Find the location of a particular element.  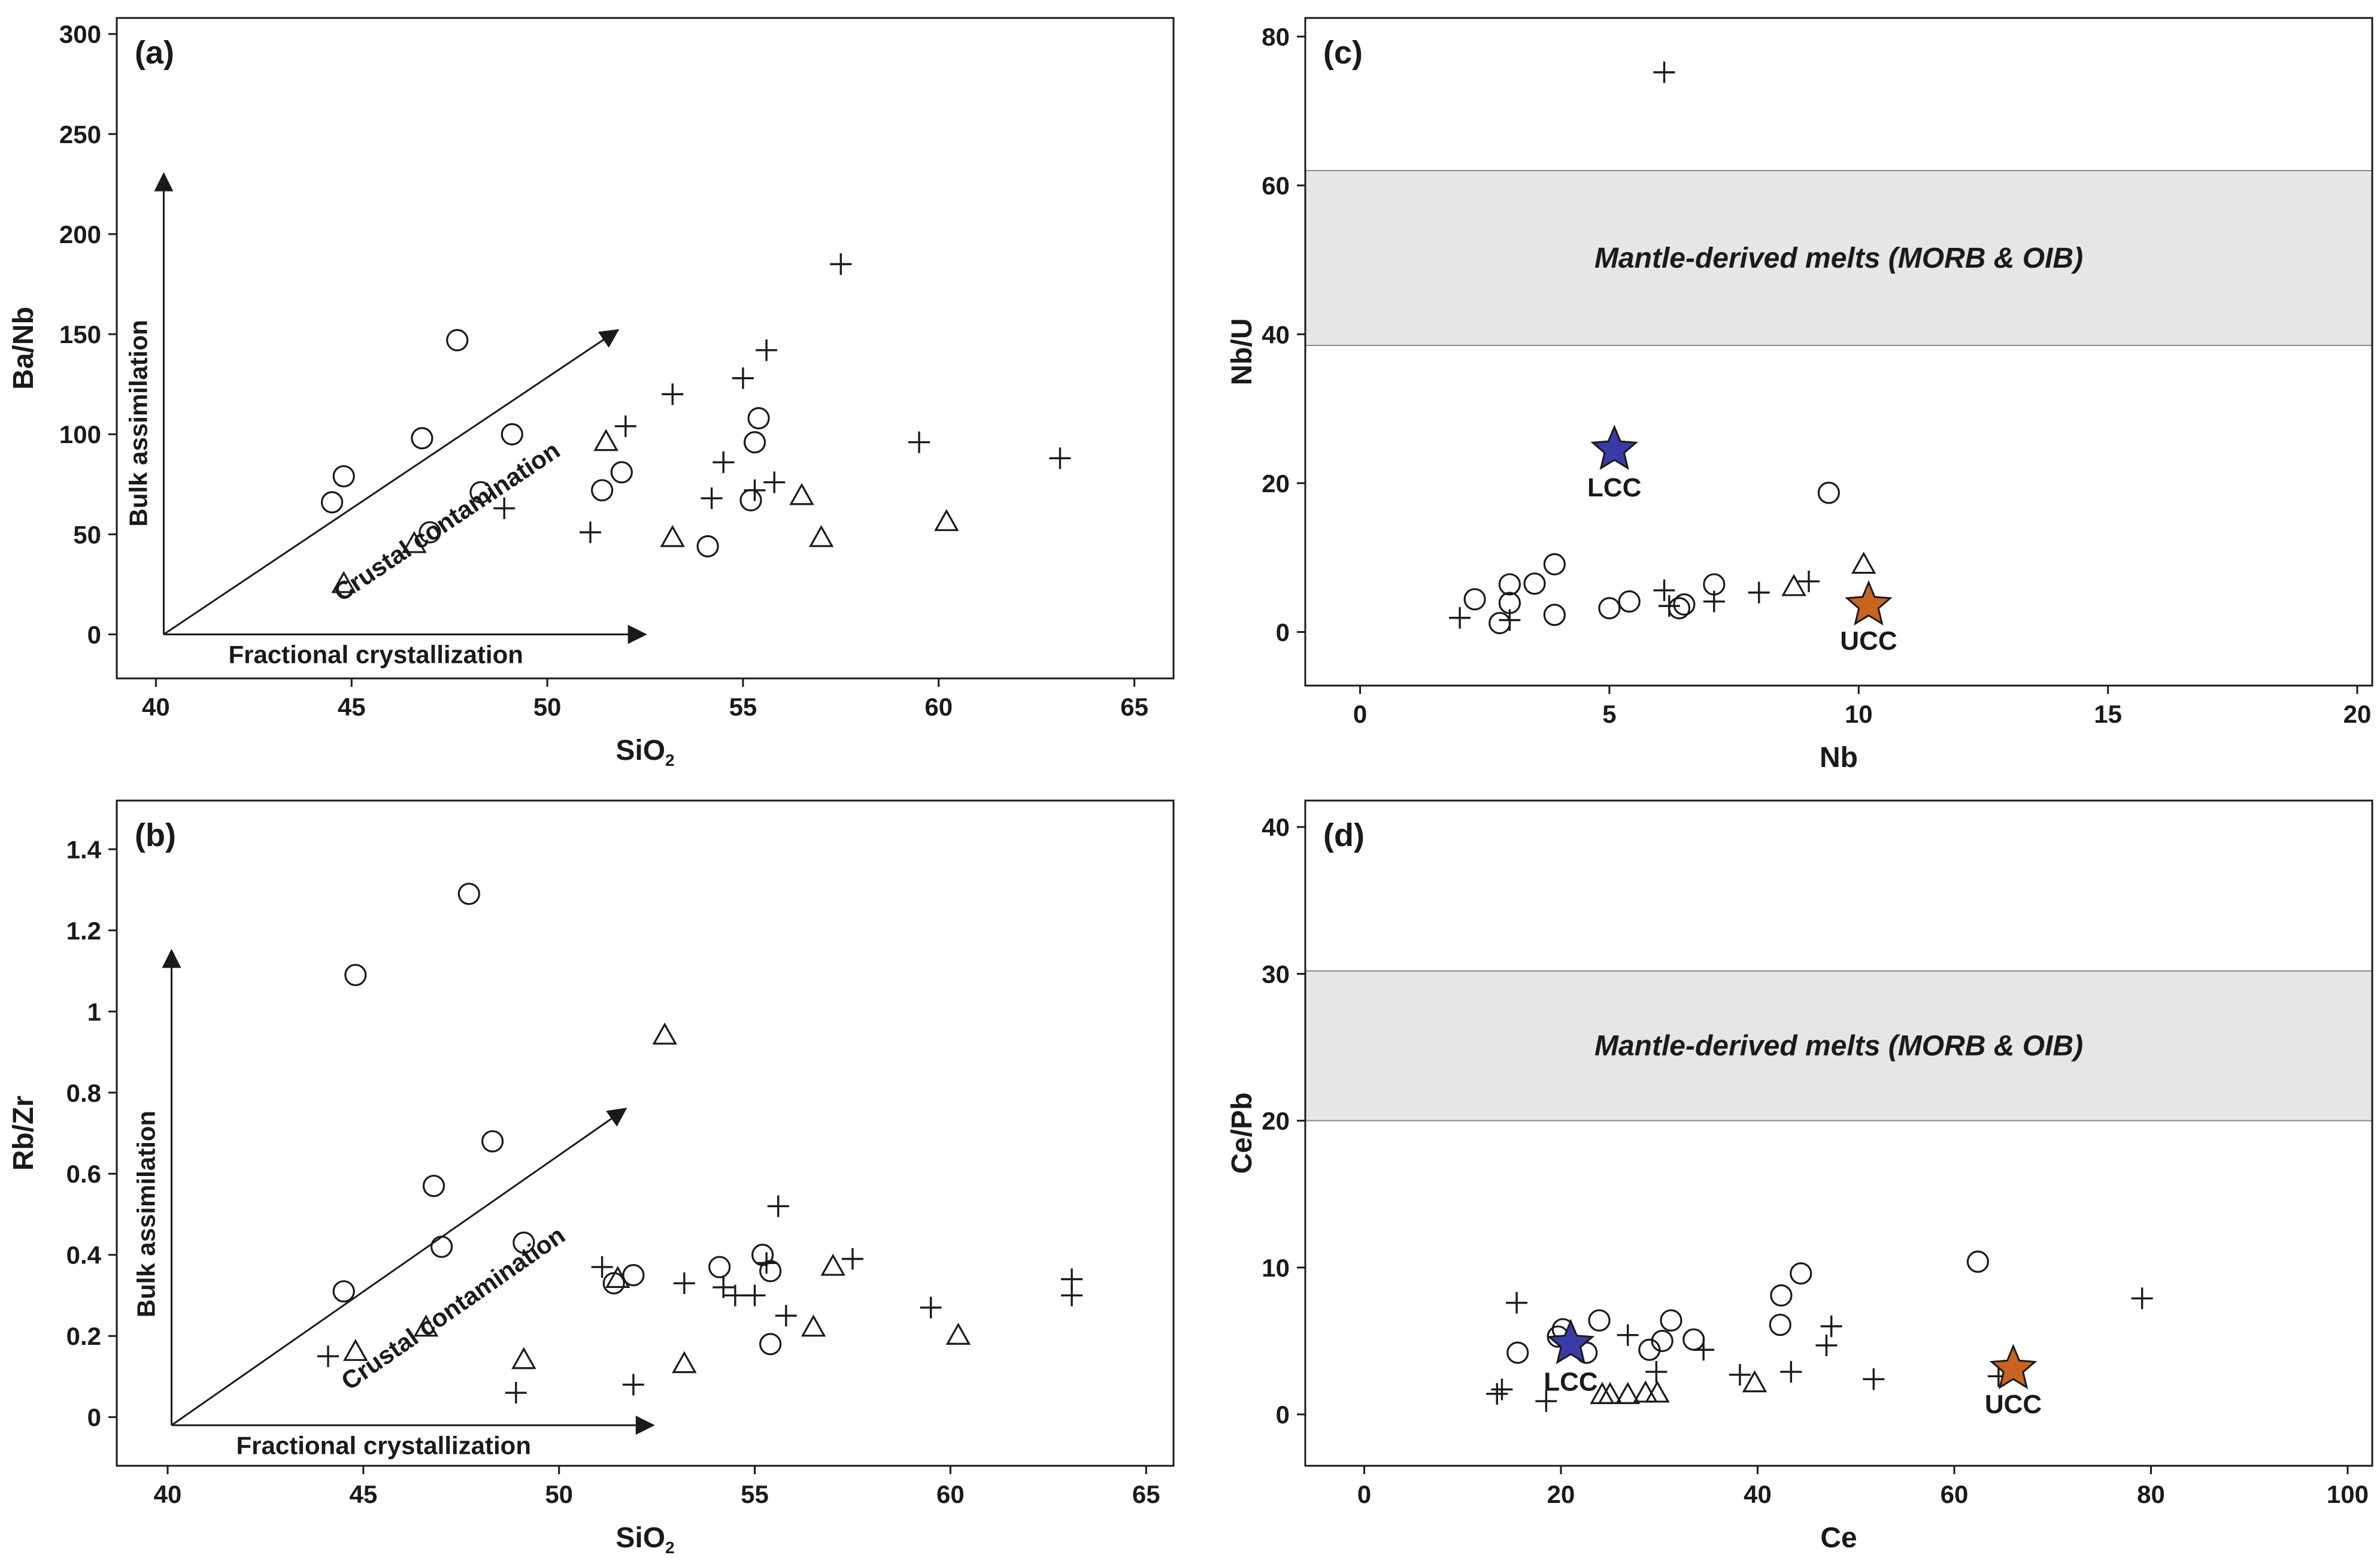

y-tick-label: 80 is located at coordinates (1276, 37).